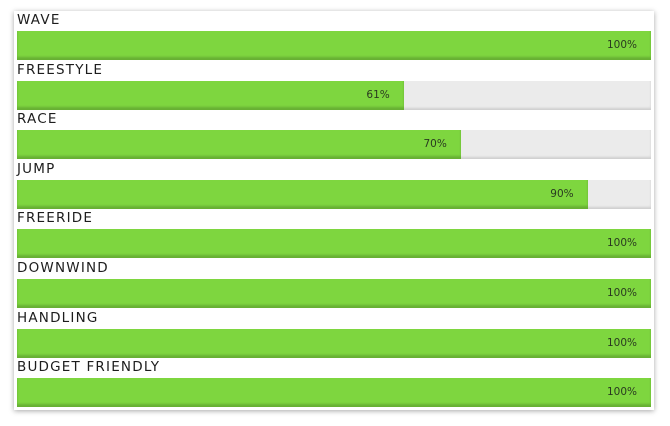 This screenshot has width=670, height=426. What do you see at coordinates (562, 193) in the screenshot?
I see `value-label: 90%` at bounding box center [562, 193].